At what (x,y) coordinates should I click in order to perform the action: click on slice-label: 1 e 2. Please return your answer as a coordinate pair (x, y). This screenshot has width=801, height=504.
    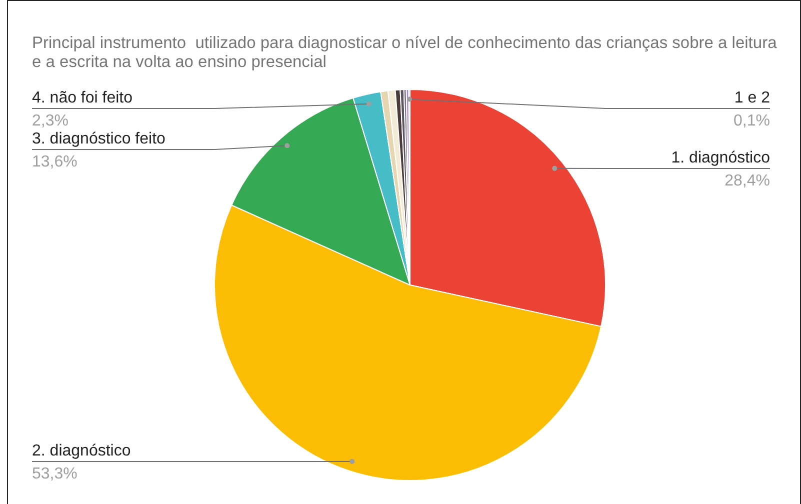
    Looking at the image, I should click on (752, 98).